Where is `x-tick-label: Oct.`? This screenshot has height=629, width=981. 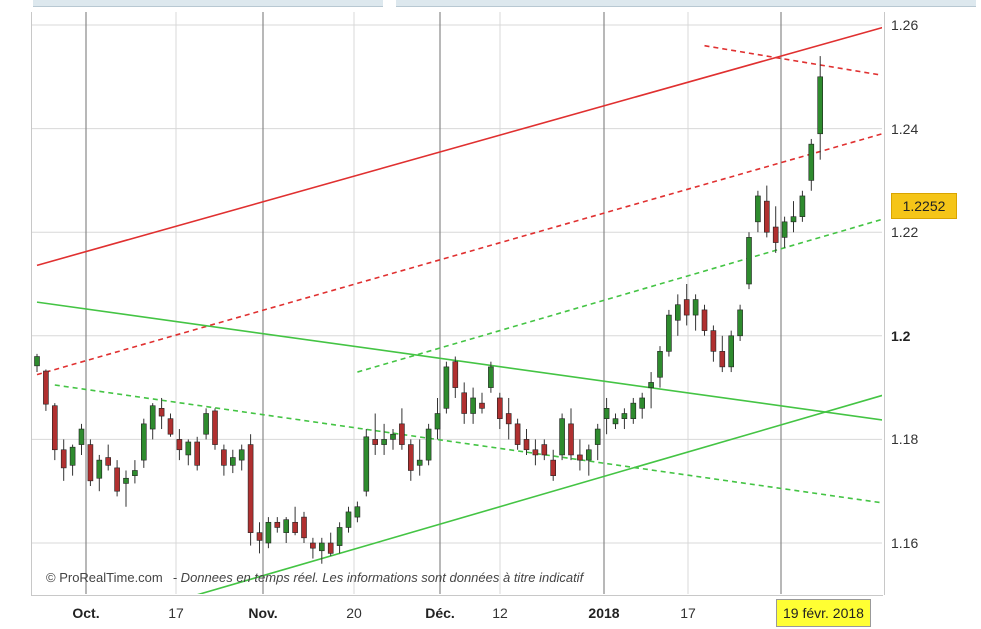 x-tick-label: Oct. is located at coordinates (86, 613).